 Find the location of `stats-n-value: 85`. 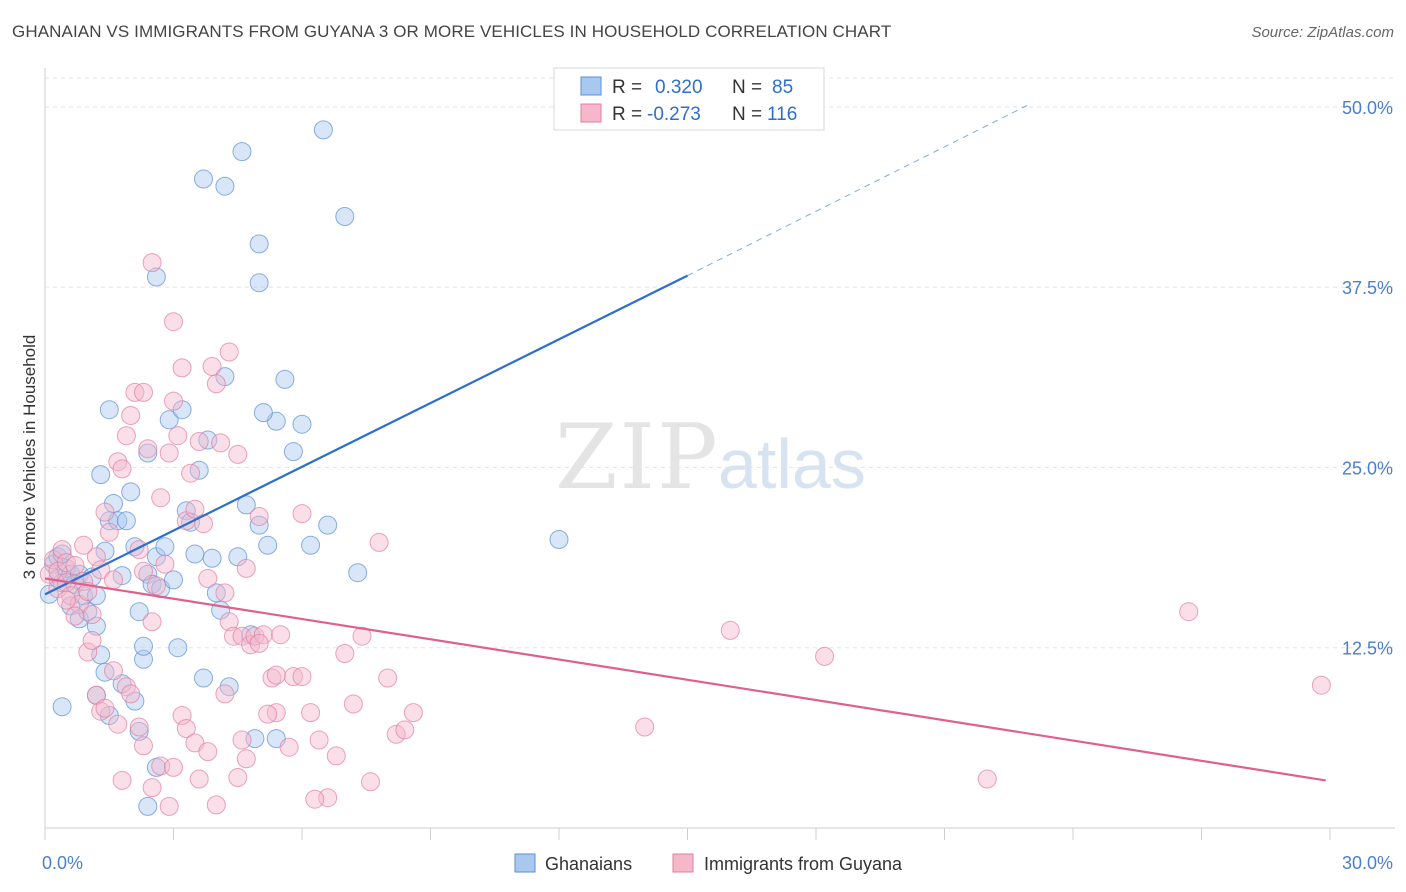

stats-n-value: 85 is located at coordinates (782, 87).